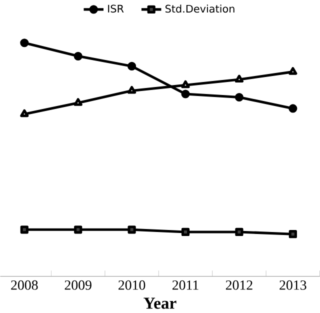 The width and height of the screenshot is (320, 313). Describe the element at coordinates (185, 285) in the screenshot. I see `x-tick-label: 2011` at that location.